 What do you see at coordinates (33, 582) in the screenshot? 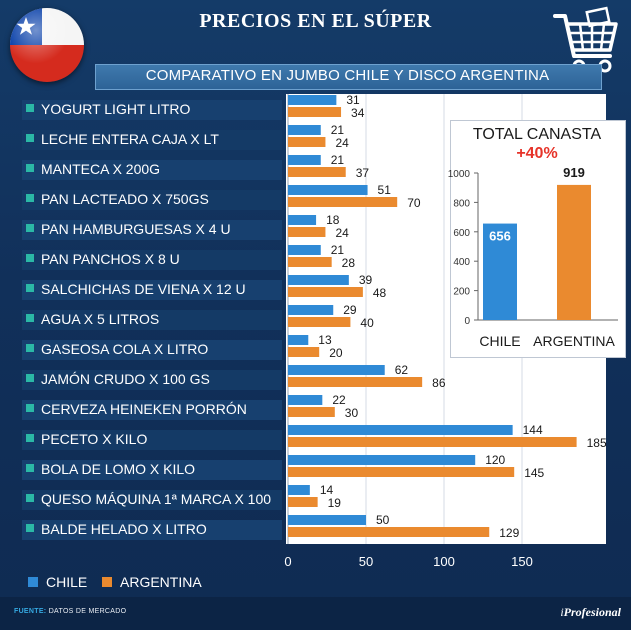
I see `legend-chile-swatch` at bounding box center [33, 582].